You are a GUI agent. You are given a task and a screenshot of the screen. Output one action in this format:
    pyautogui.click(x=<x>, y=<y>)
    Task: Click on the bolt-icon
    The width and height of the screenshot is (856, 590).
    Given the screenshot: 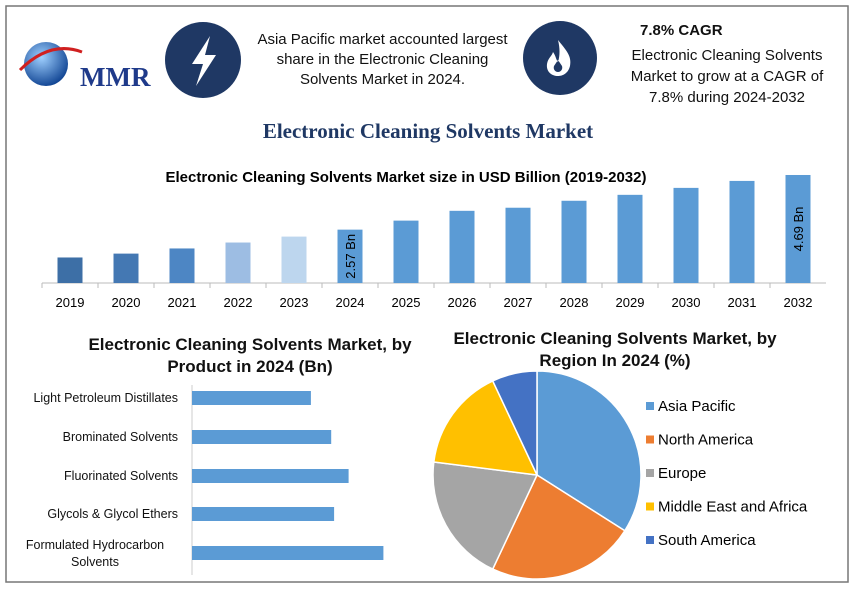 What is the action you would take?
    pyautogui.click(x=204, y=61)
    